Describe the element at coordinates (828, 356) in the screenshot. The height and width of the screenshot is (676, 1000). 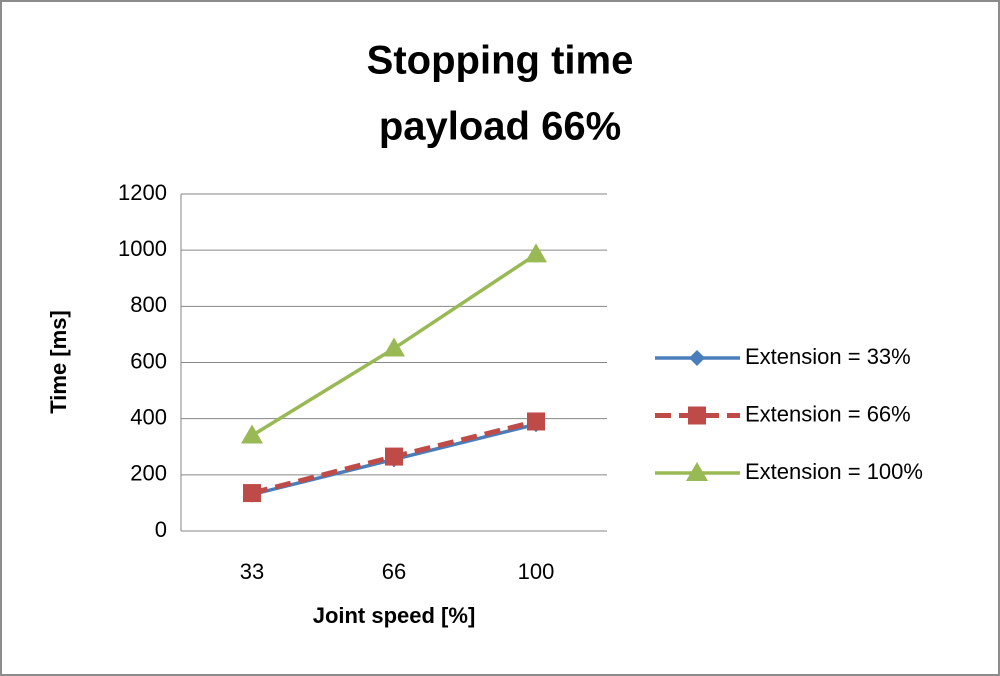
I see `legend-label: Extension = 33%` at that location.